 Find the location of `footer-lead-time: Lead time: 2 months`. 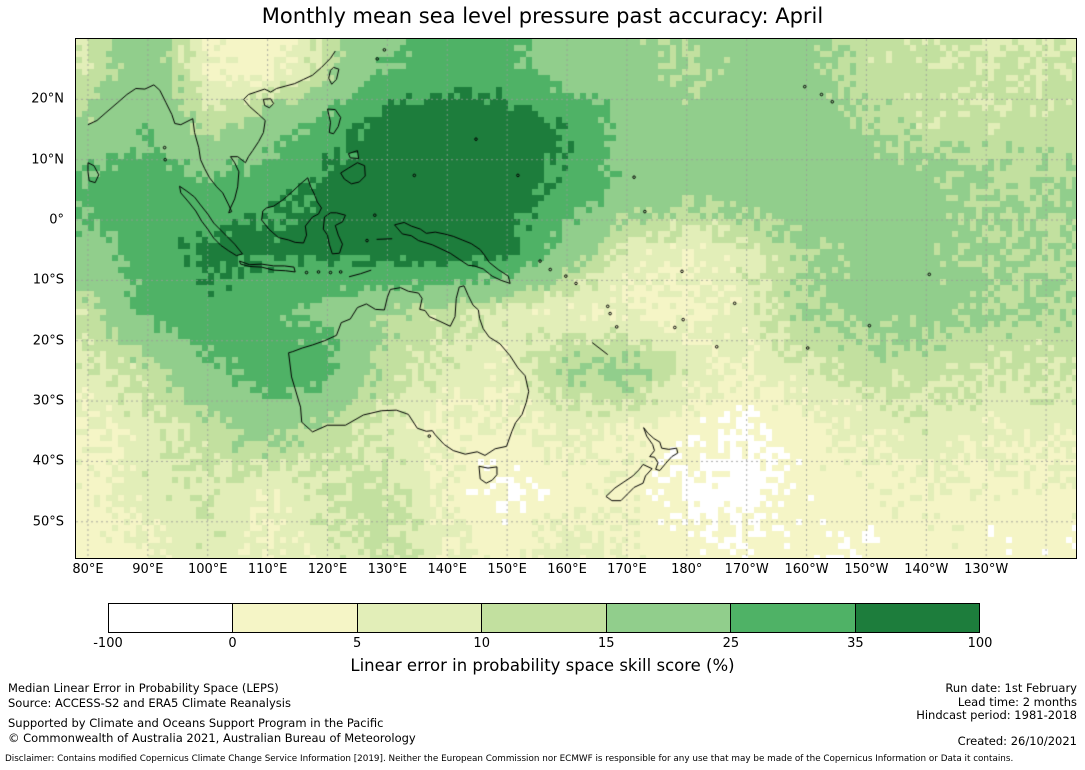

footer-lead-time: Lead time: 2 months is located at coordinates (1017, 702).